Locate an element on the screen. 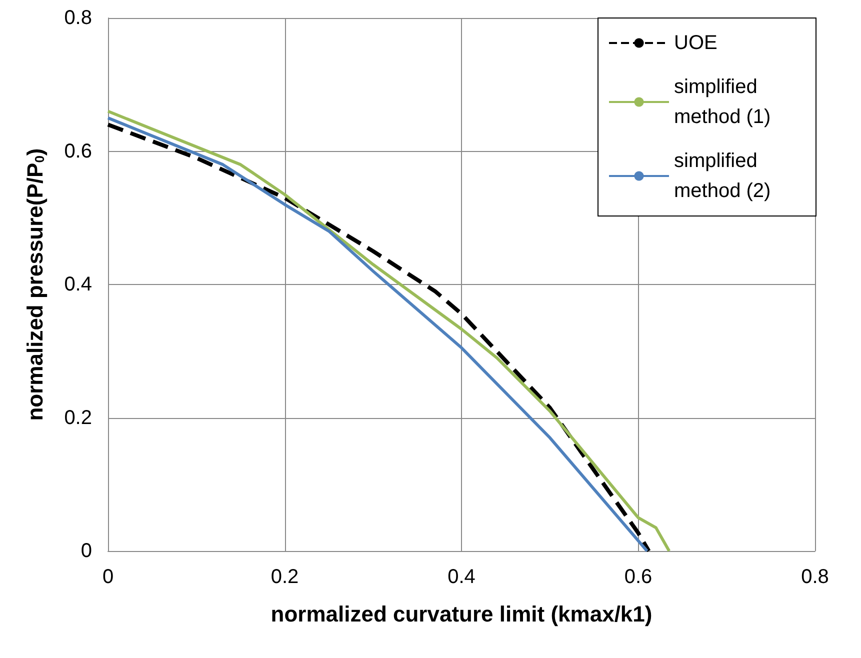 The height and width of the screenshot is (658, 861). x-tick-label: 0 is located at coordinates (108, 577).